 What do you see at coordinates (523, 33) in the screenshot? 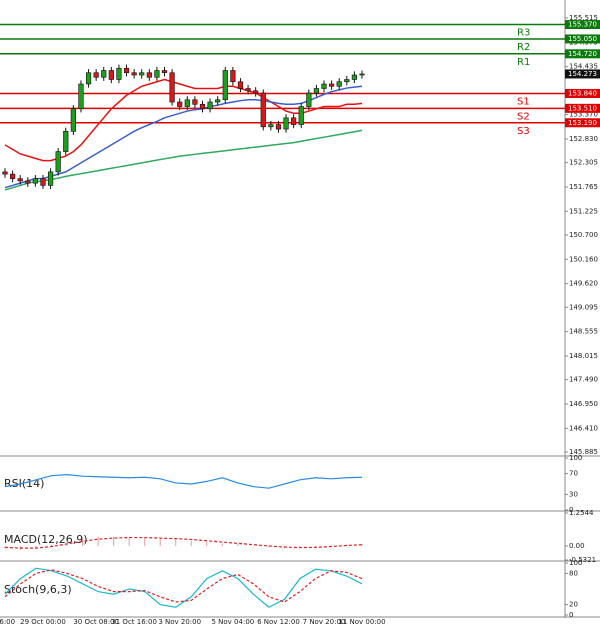
I see `level-name: R3` at bounding box center [523, 33].